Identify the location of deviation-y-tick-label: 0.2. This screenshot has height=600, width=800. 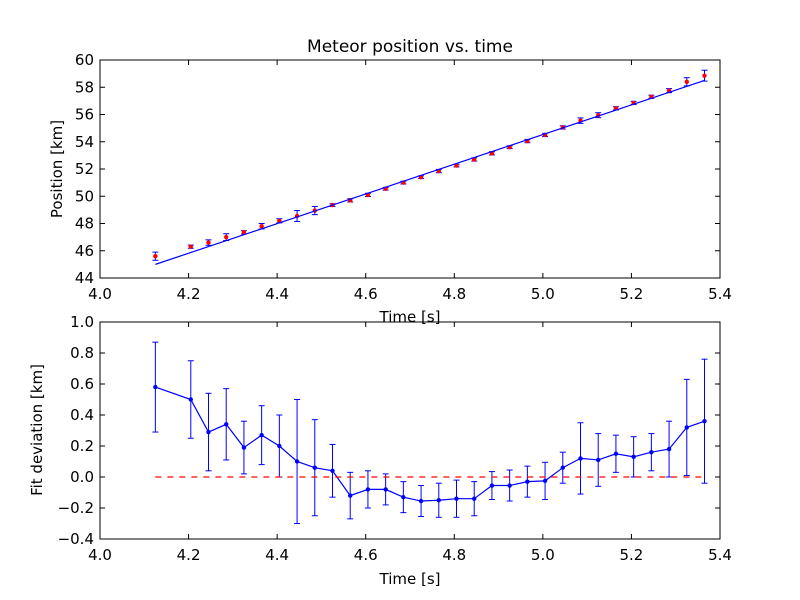
(82, 446).